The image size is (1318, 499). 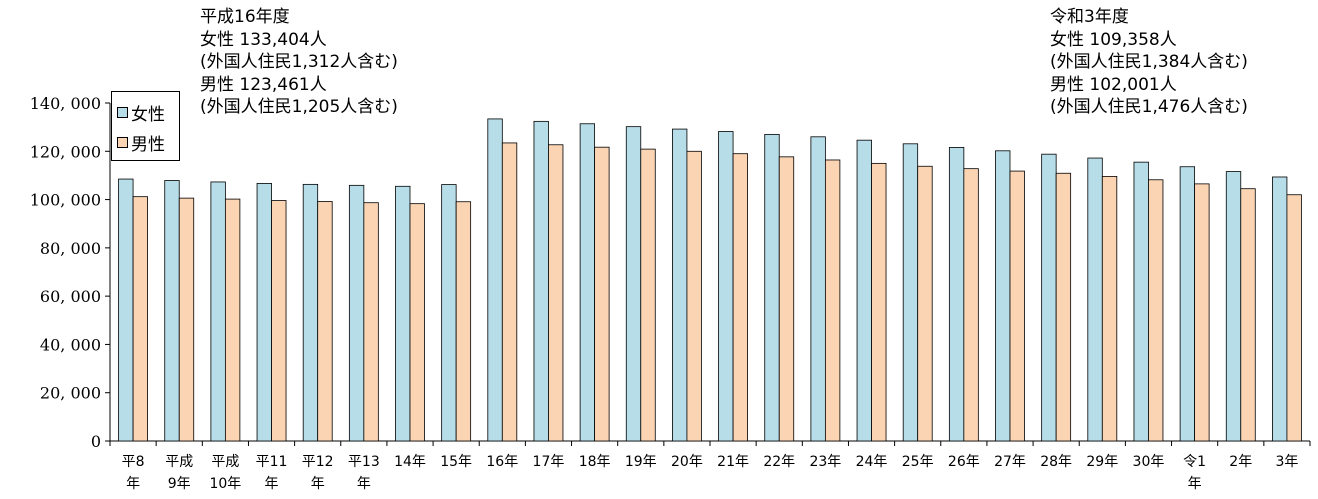 I want to click on annotation-reiwa3-female-foreign: (外国人住民1,384人含む), so click(x=1149, y=62).